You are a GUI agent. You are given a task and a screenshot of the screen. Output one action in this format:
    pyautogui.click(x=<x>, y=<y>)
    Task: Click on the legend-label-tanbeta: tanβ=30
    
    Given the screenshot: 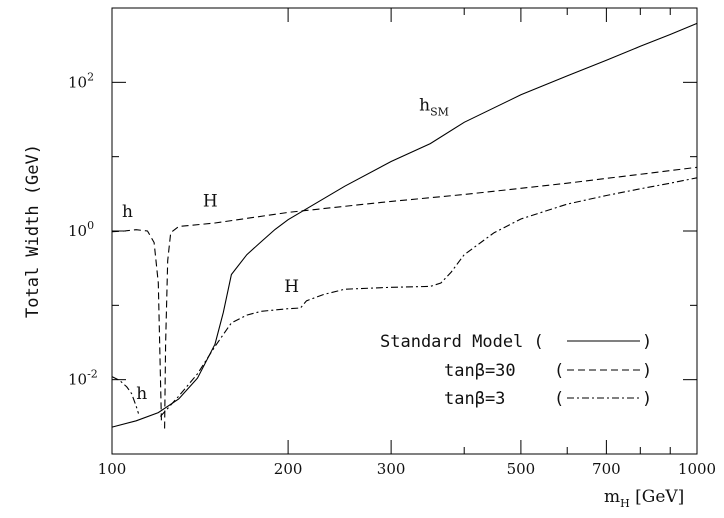 What is the action you would take?
    pyautogui.click(x=480, y=371)
    